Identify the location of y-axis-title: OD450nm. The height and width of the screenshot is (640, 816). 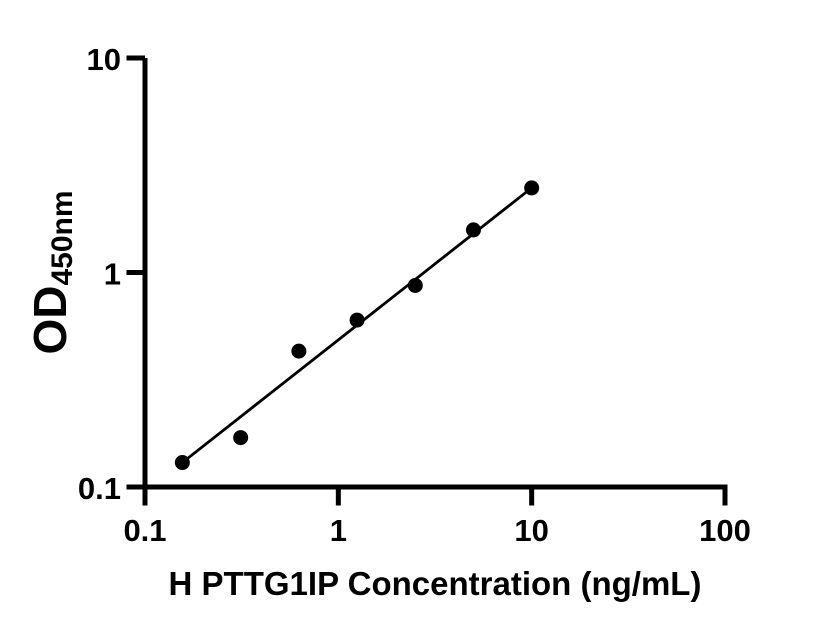
(51, 272).